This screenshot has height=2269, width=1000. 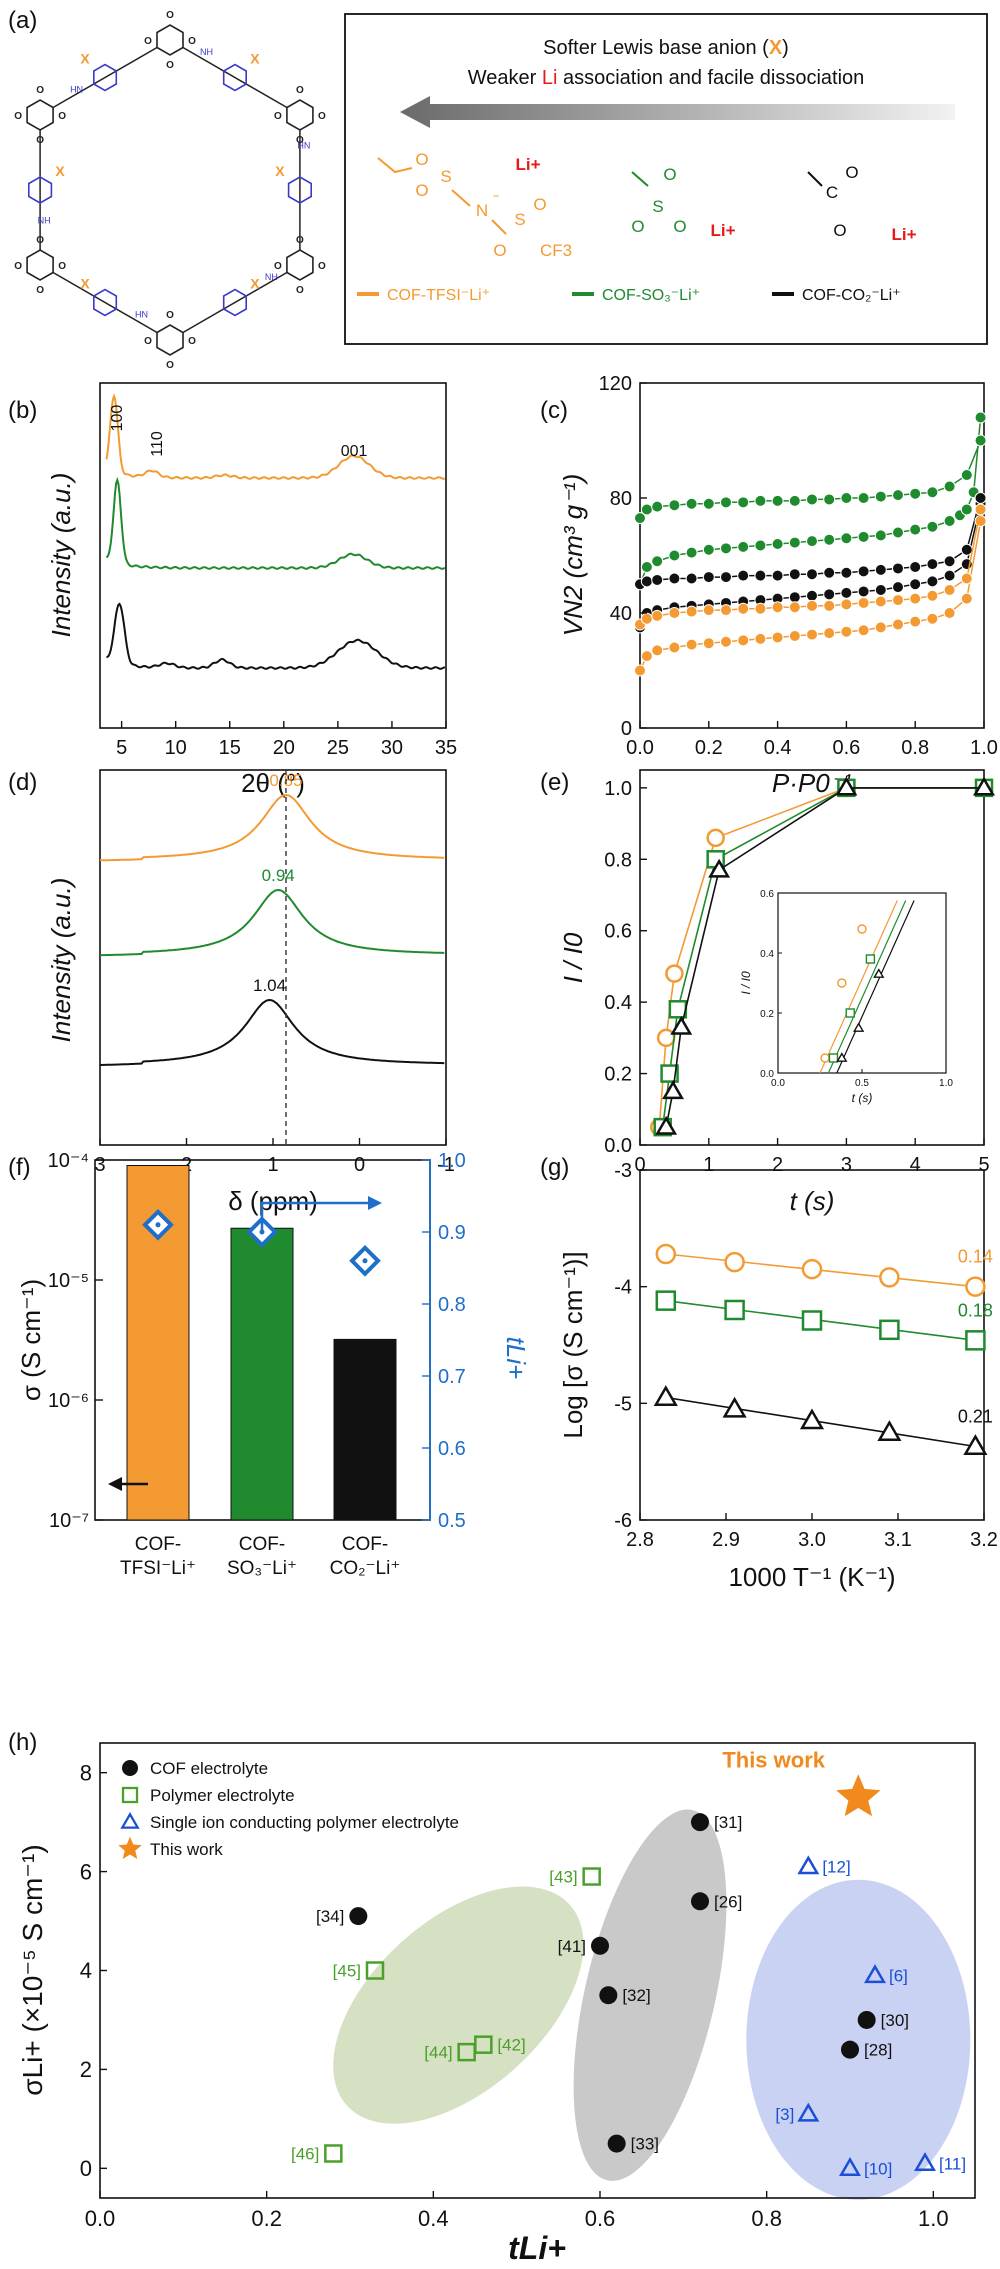 I want to click on y-tick-label: 10⁻⁷, so click(x=69, y=1521).